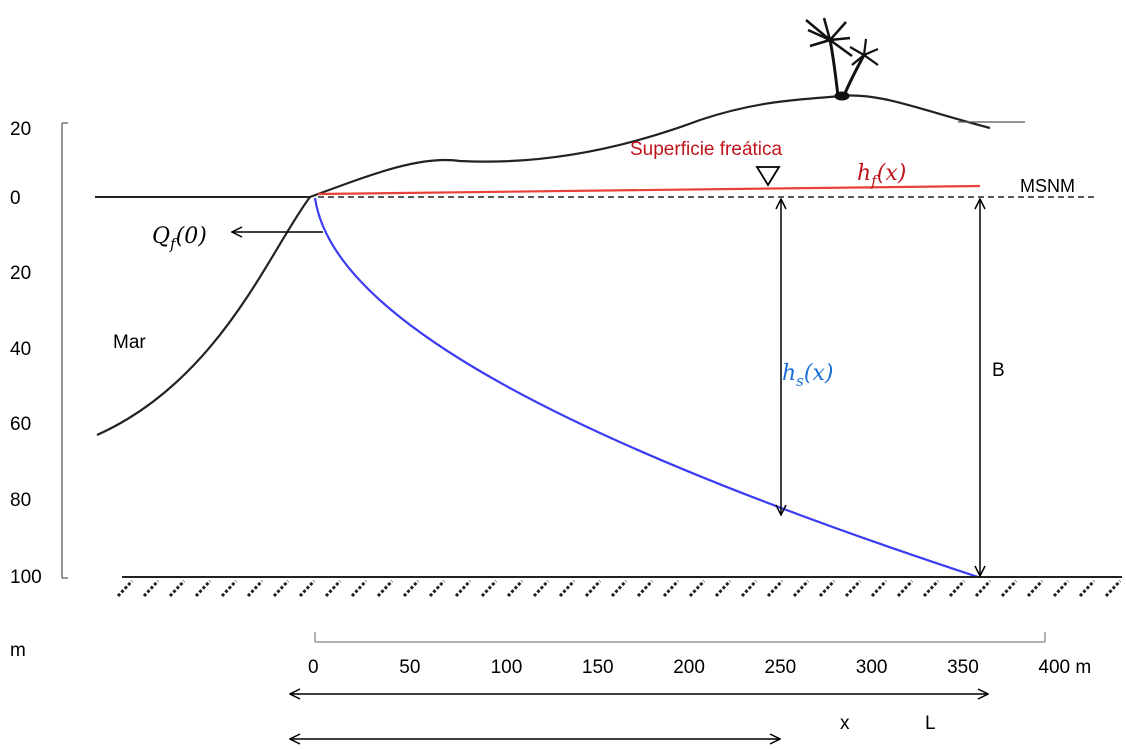  I want to click on palm-tree, so click(842, 59).